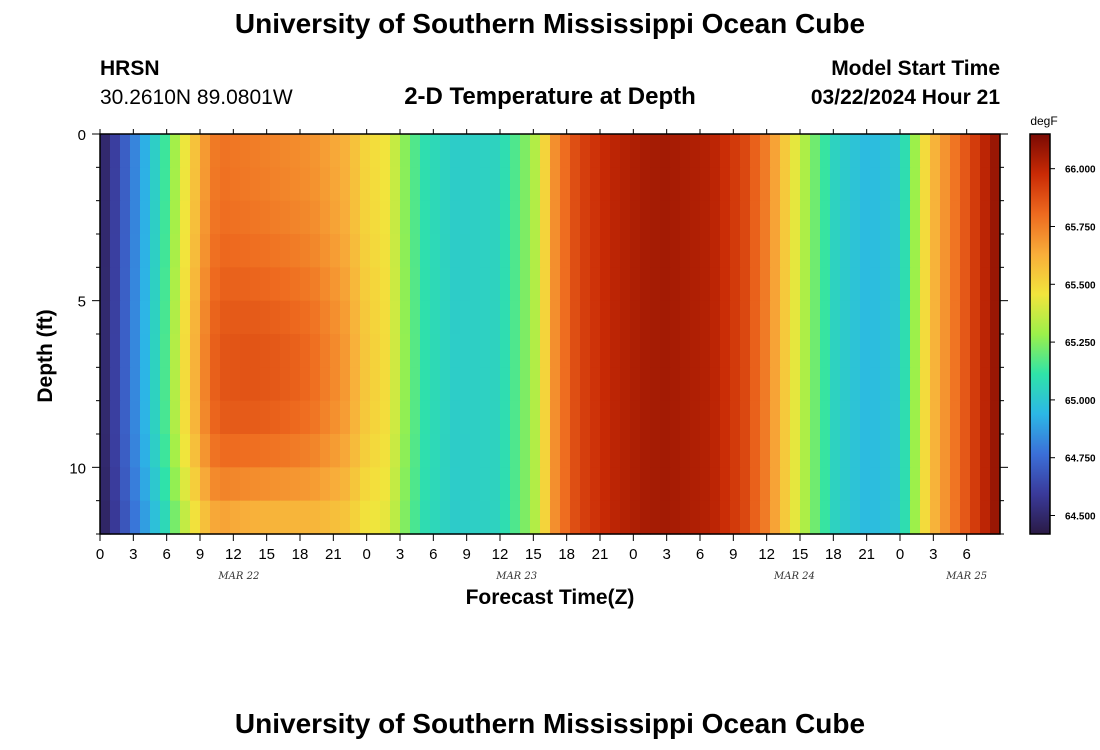  What do you see at coordinates (45, 355) in the screenshot?
I see `y-axis-label: Depth (ft)` at bounding box center [45, 355].